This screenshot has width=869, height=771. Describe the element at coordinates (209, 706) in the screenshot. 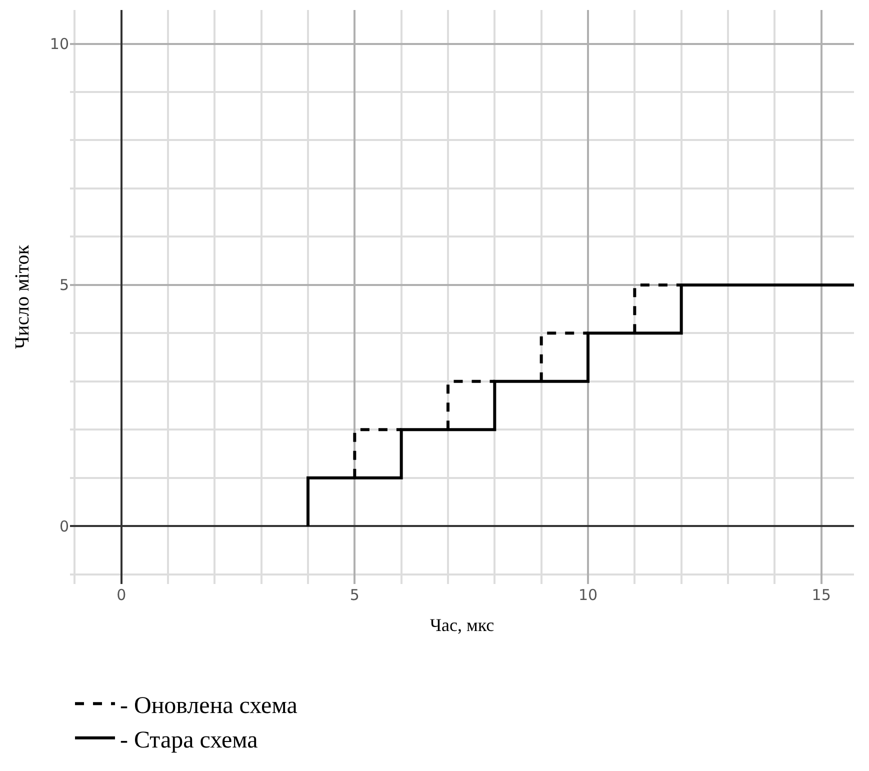

I see `legend-label: - Оновлена схема` at that location.